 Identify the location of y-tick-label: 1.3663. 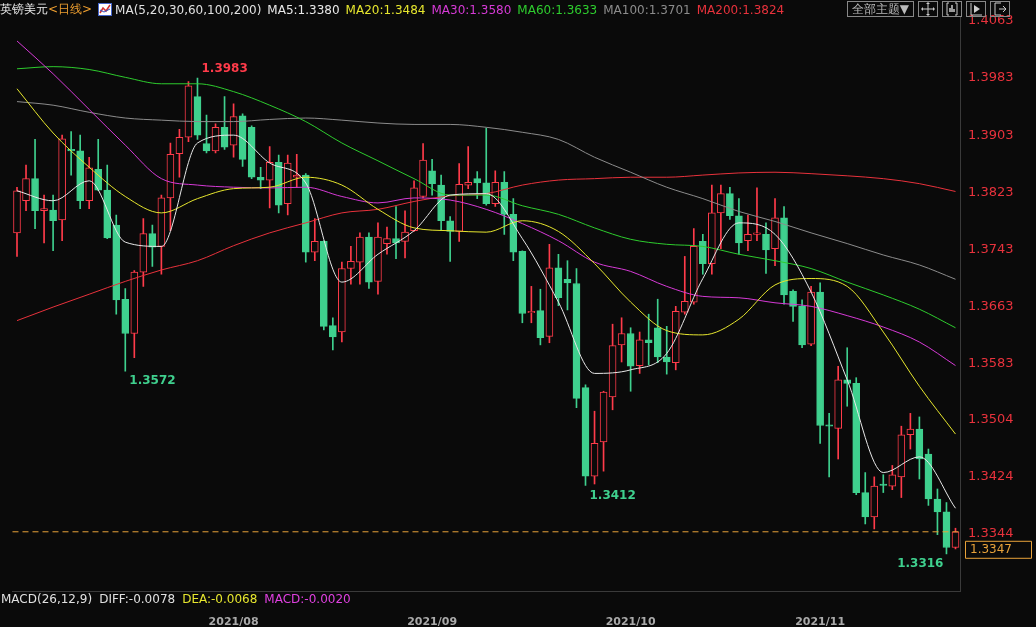
(991, 305).